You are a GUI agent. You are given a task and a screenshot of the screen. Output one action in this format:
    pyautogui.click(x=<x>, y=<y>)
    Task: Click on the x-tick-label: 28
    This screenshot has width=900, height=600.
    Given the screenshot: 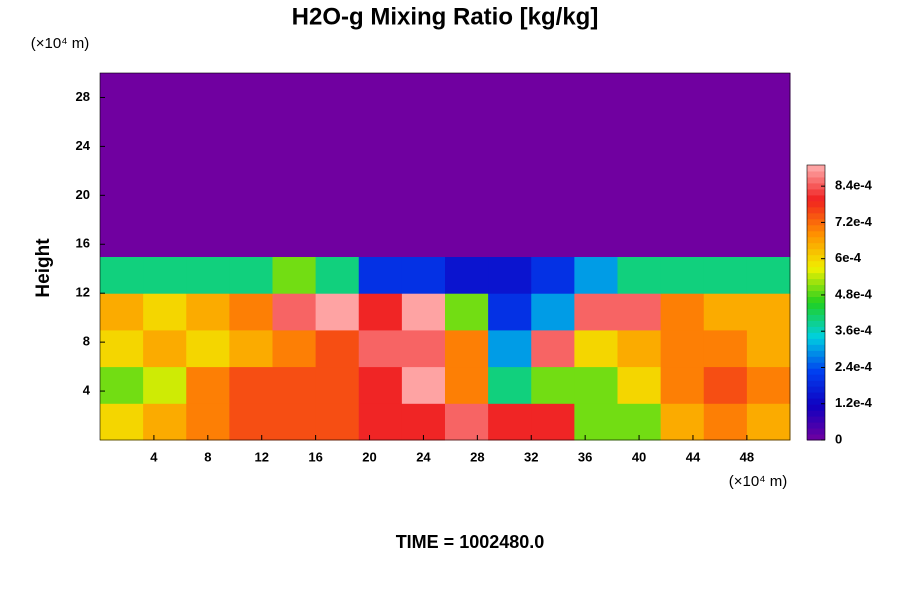 What is the action you would take?
    pyautogui.click(x=477, y=456)
    